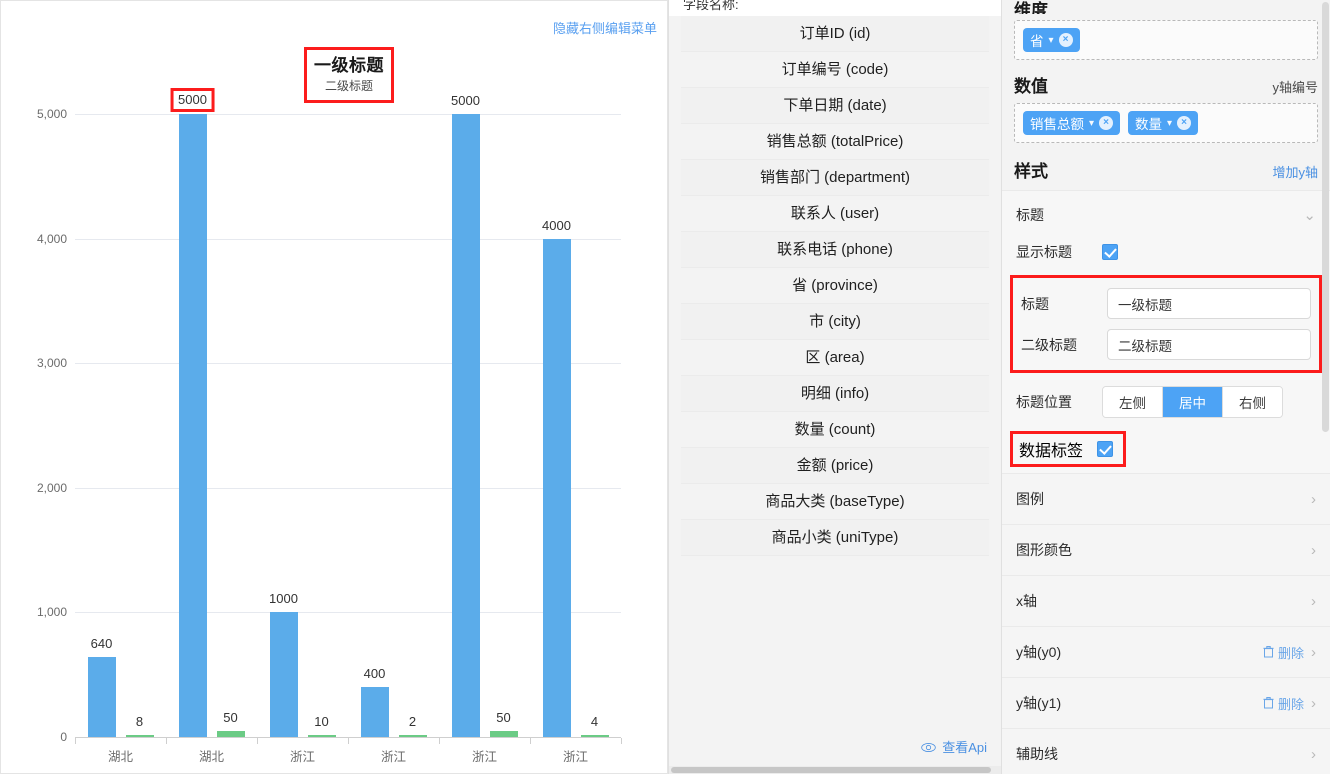 This screenshot has width=1330, height=774. Describe the element at coordinates (1252, 402) in the screenshot. I see `title-position-right: 右侧` at that location.